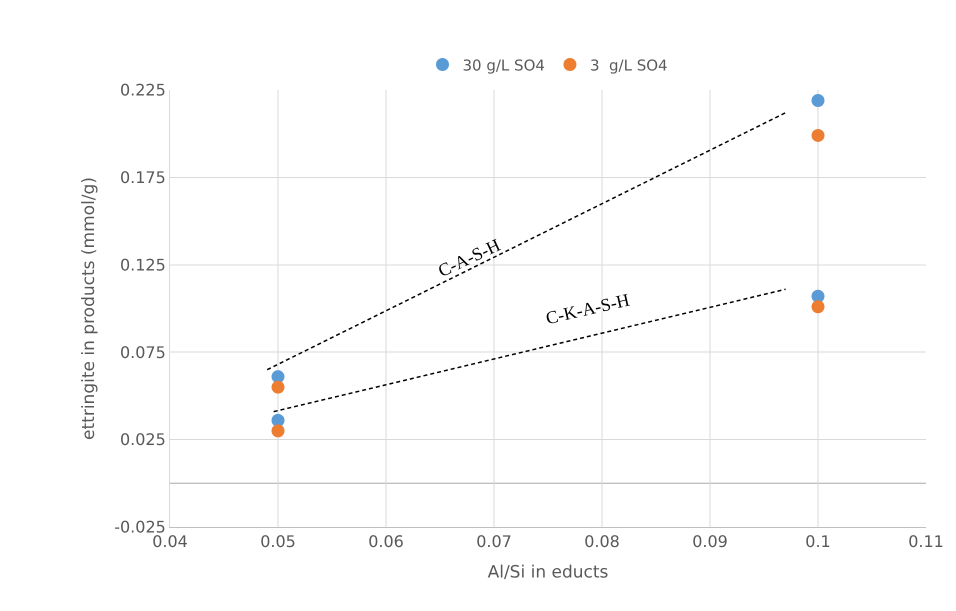 This screenshot has height=611, width=956. What do you see at coordinates (503, 65) in the screenshot?
I see `legend-label: 30 g/L SO4` at bounding box center [503, 65].